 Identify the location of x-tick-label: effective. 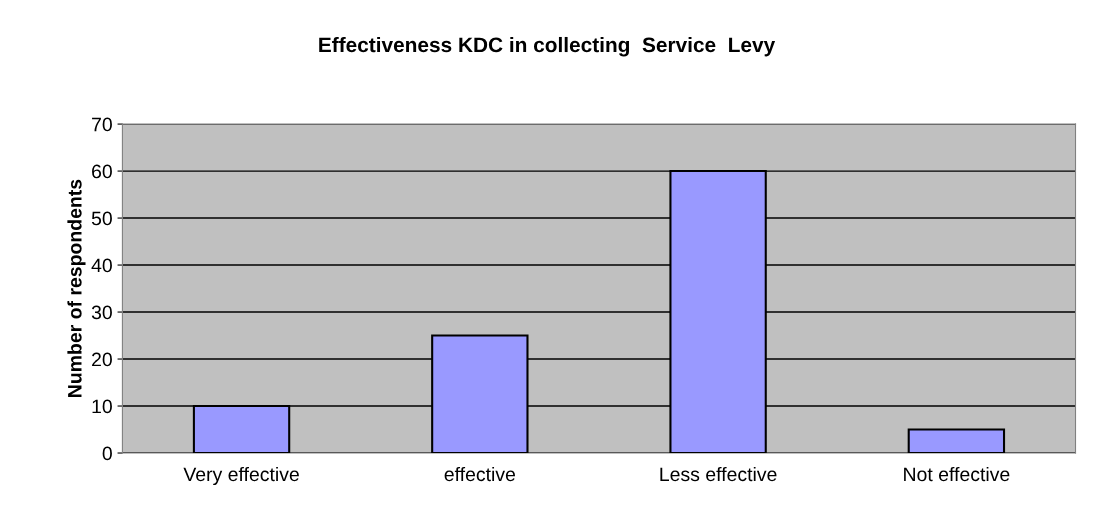
(479, 474).